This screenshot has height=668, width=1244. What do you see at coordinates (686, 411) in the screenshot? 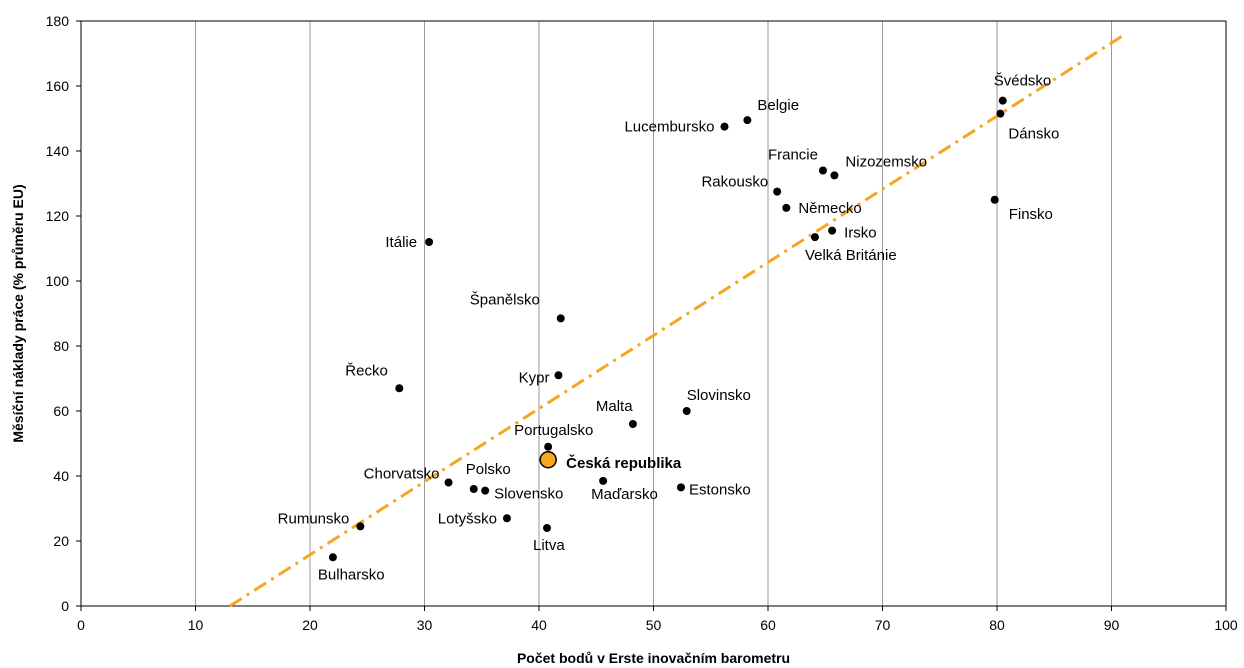
I see `point-slovinsko` at bounding box center [686, 411].